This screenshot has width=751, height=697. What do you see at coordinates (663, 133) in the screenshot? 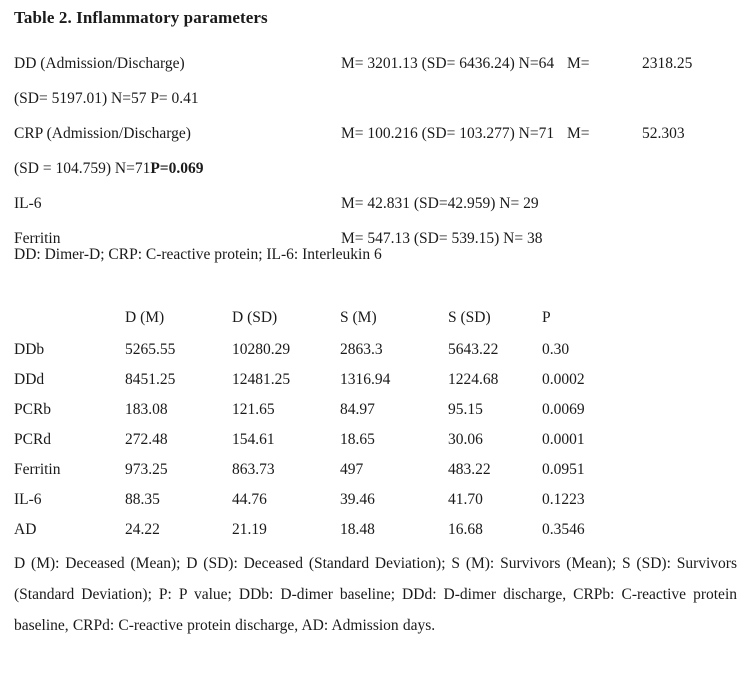
I see `summary-row-value-2: 52.303` at bounding box center [663, 133].